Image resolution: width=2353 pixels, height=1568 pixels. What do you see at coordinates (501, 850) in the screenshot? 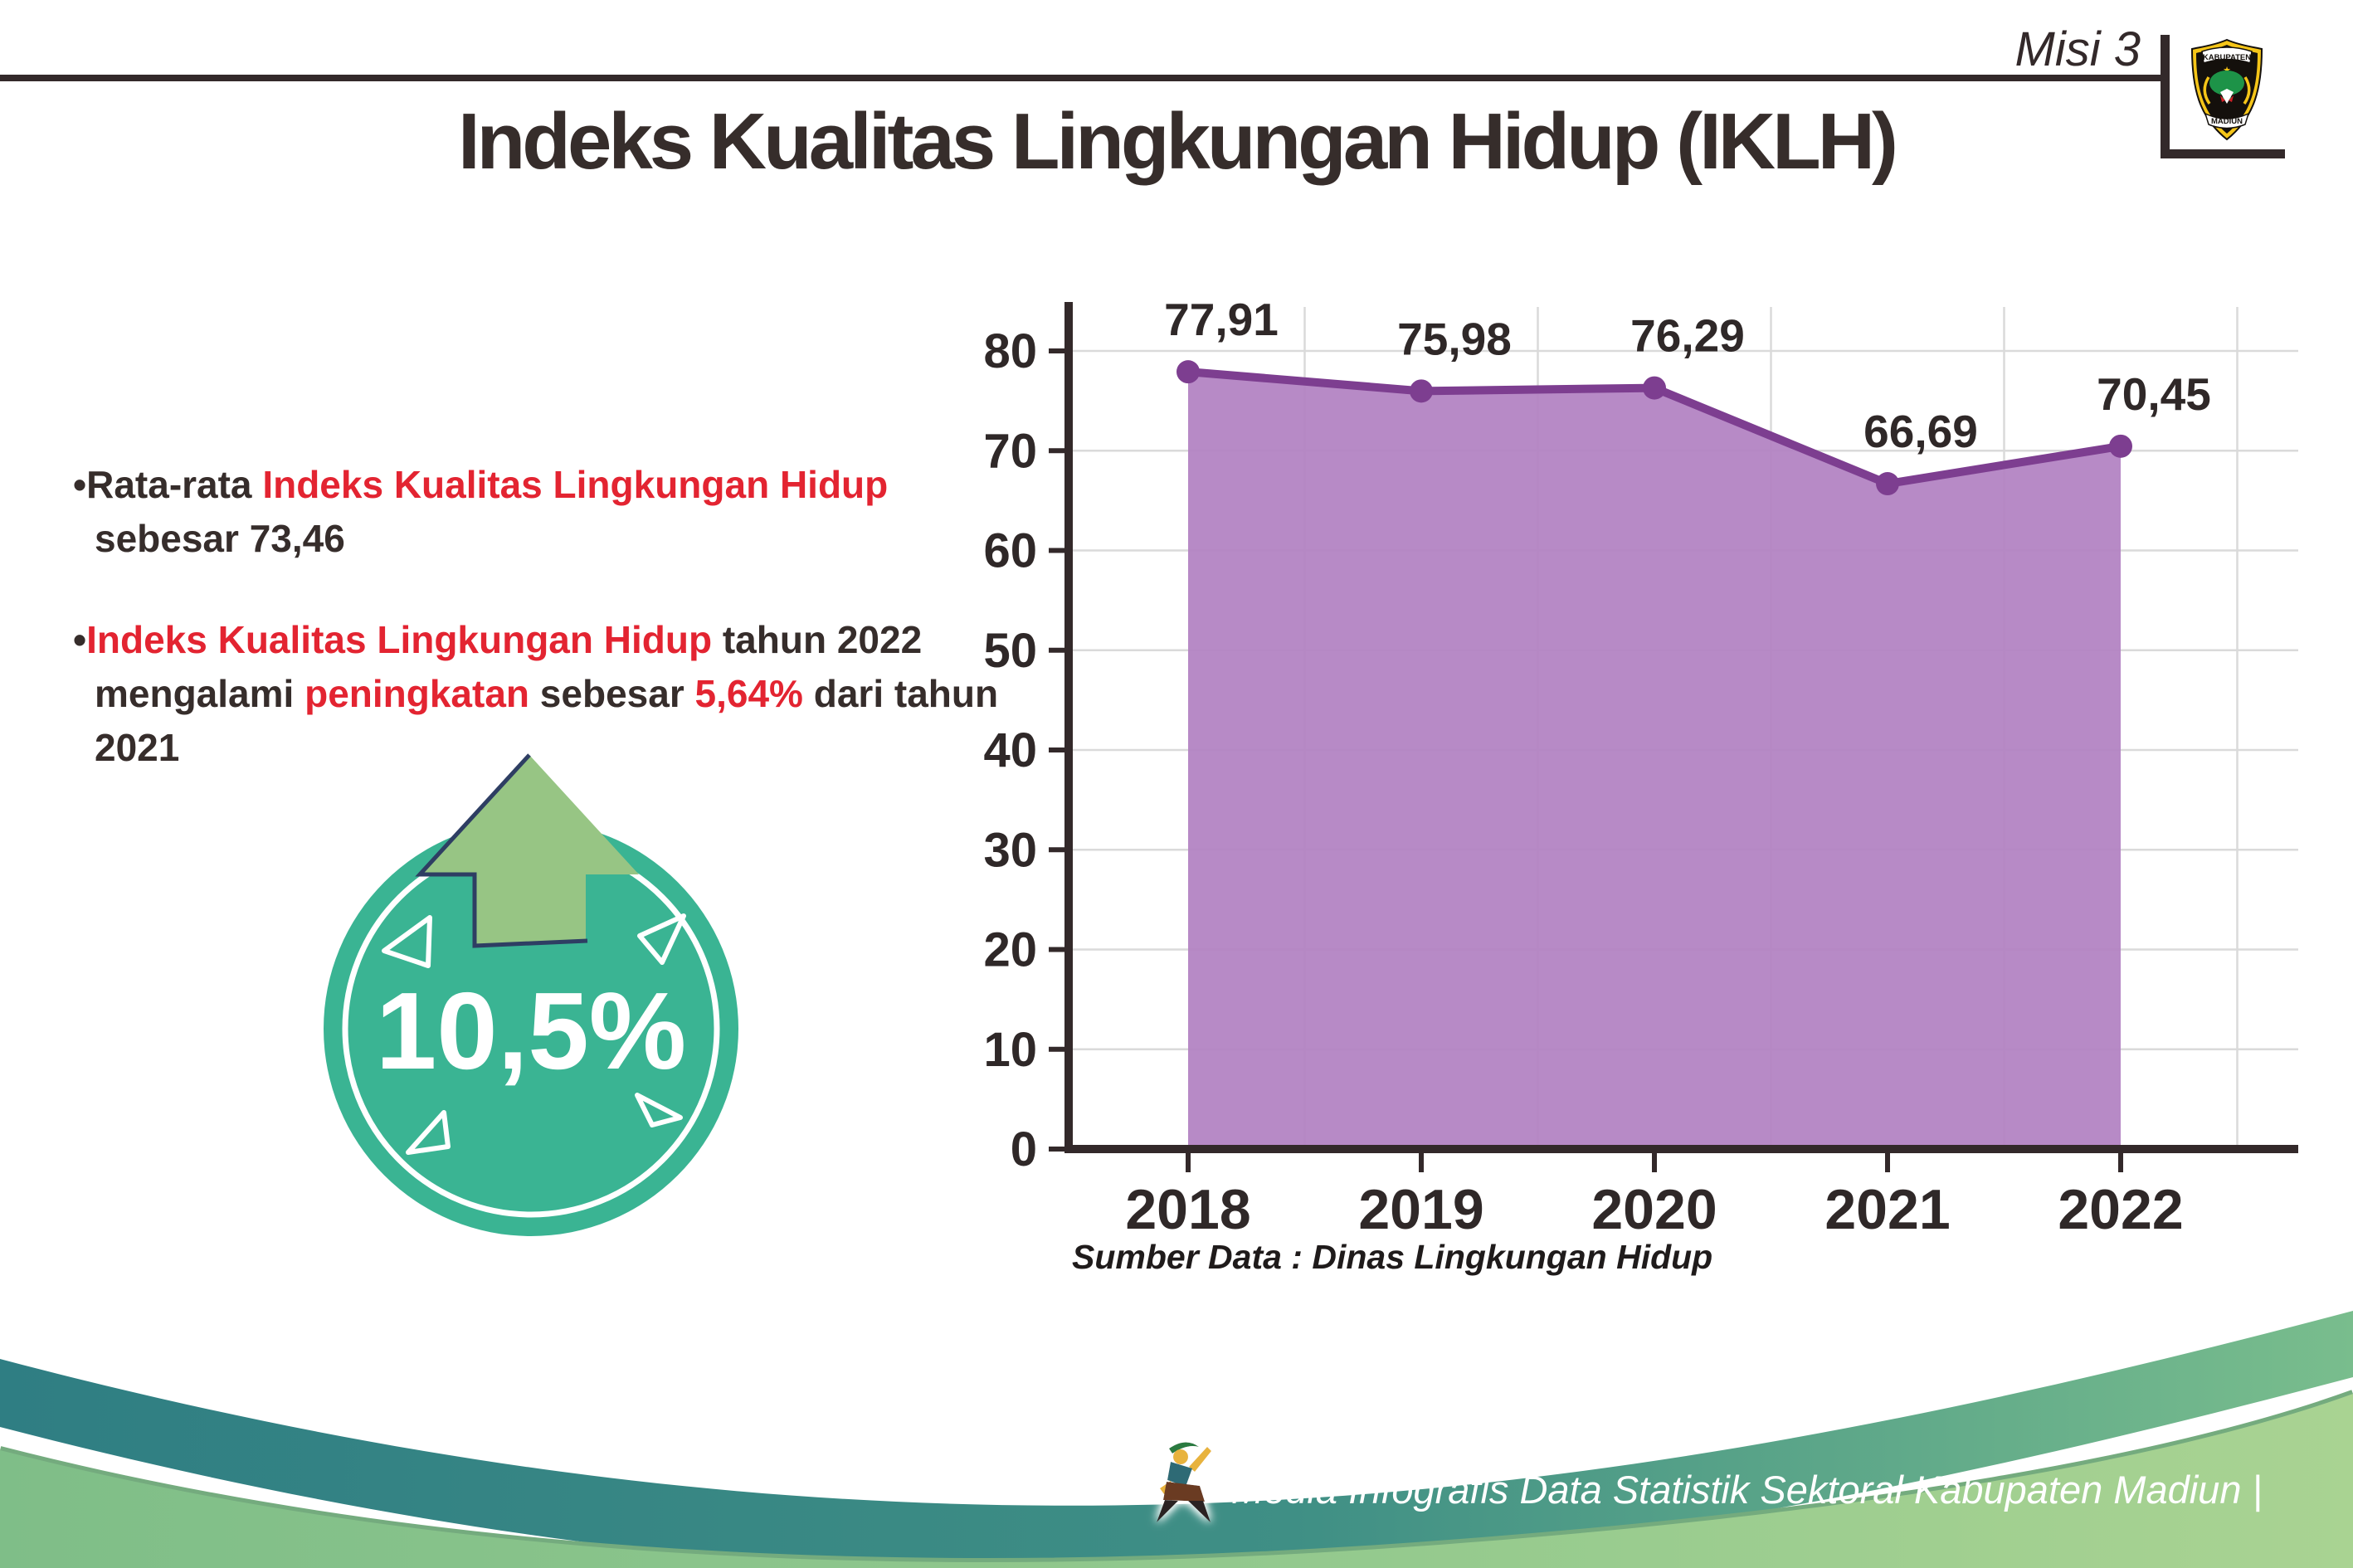
I see `up-arrow-outline` at bounding box center [501, 850].